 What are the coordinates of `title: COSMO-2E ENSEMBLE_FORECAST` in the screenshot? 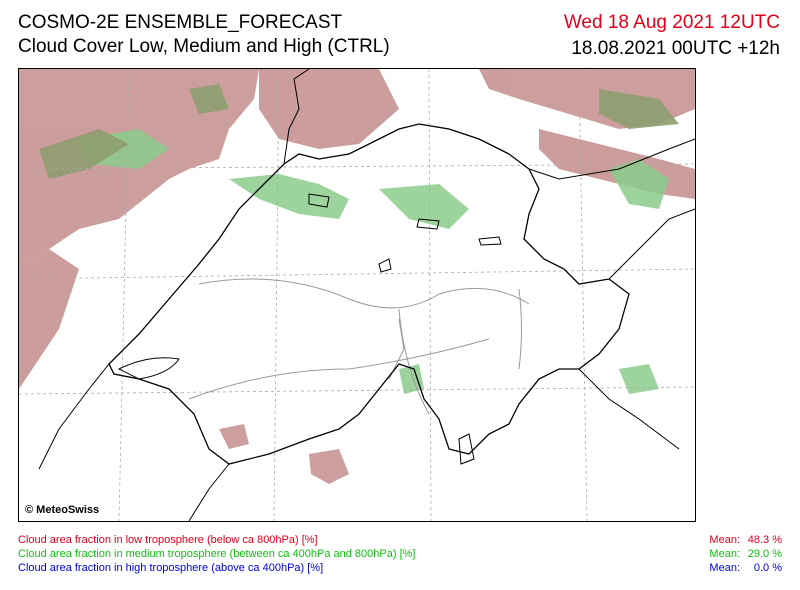 It's located at (180, 22).